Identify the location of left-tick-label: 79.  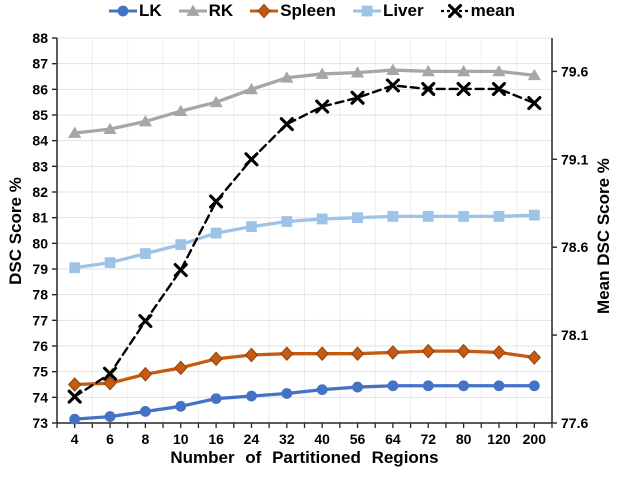
(40, 269).